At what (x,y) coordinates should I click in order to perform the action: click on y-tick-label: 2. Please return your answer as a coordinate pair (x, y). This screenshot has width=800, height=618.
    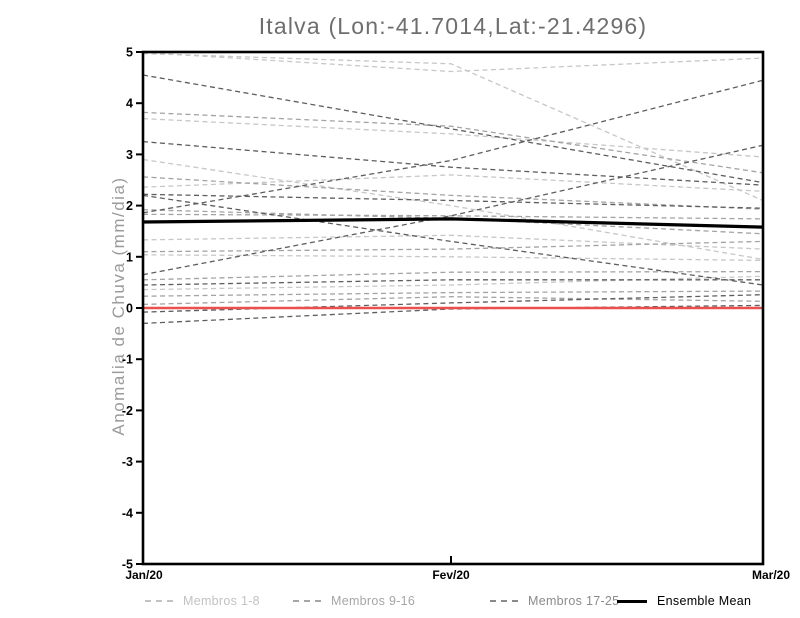
    Looking at the image, I should click on (129, 206).